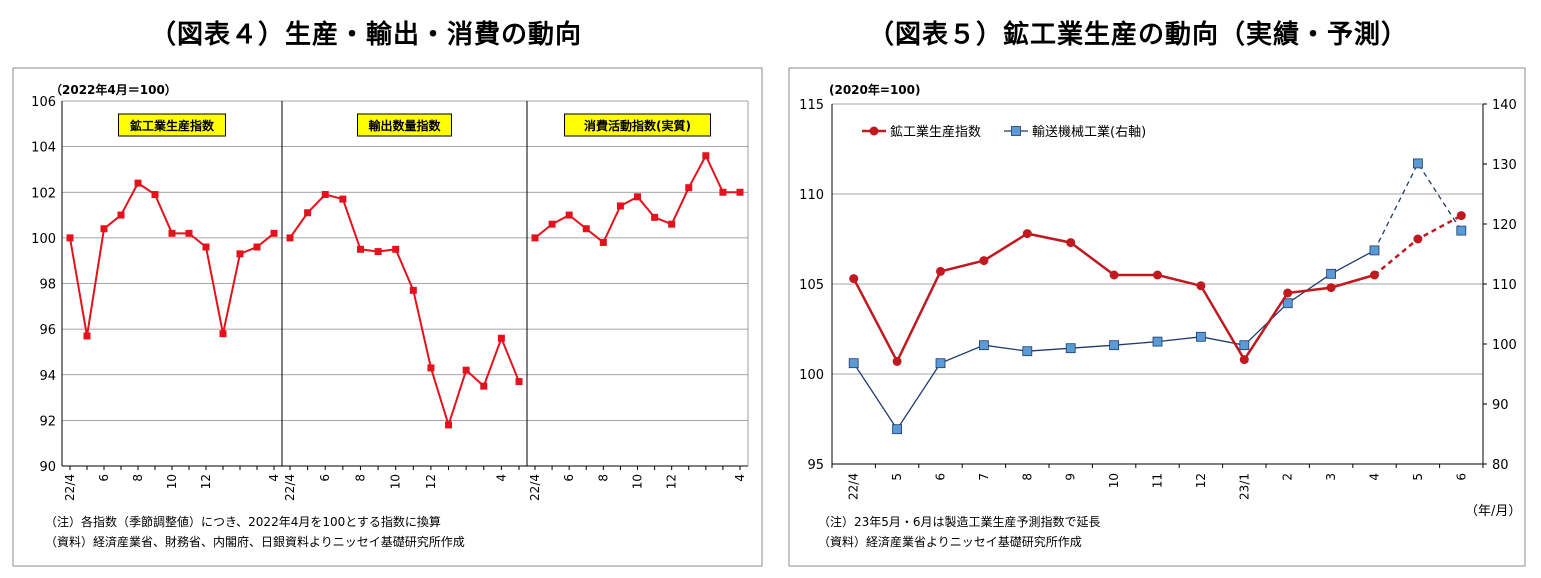 This screenshot has height=578, width=1541. Describe the element at coordinates (959, 521) in the screenshot. I see `right-note: （注）23年5月・6月は製造工業生産予測指数で延長` at that location.